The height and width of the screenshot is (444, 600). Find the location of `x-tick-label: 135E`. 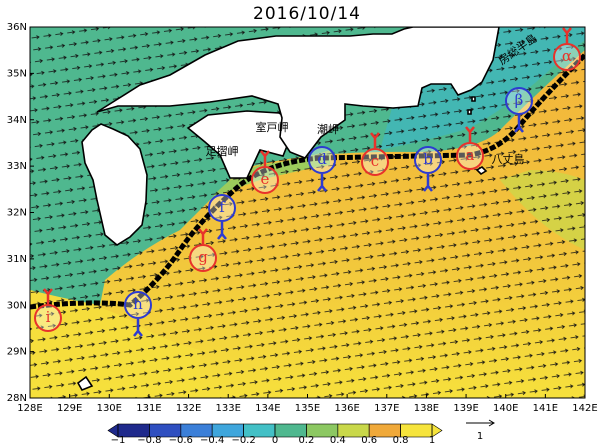

x-tick-label: 135E is located at coordinates (307, 408).